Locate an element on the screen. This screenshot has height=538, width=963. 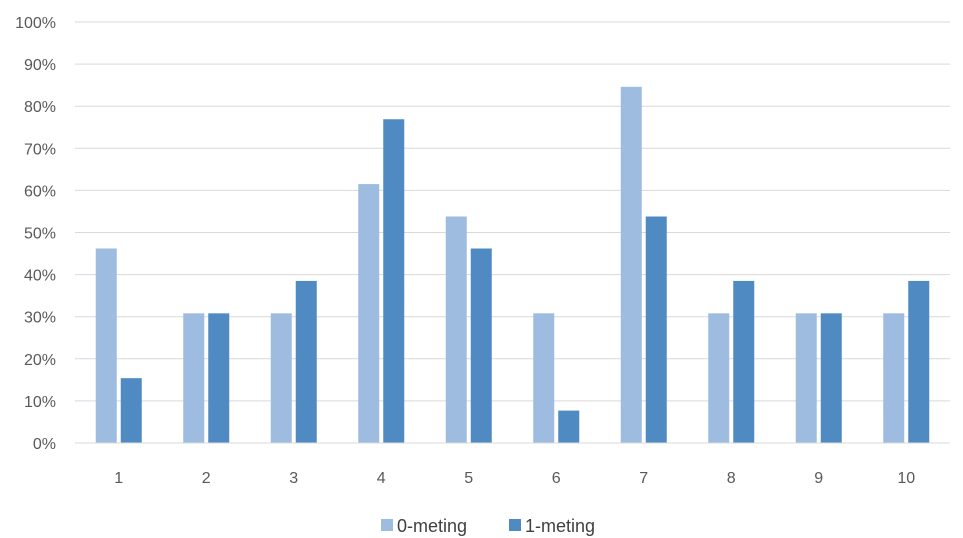
y-tick-label: 60% is located at coordinates (40, 191).